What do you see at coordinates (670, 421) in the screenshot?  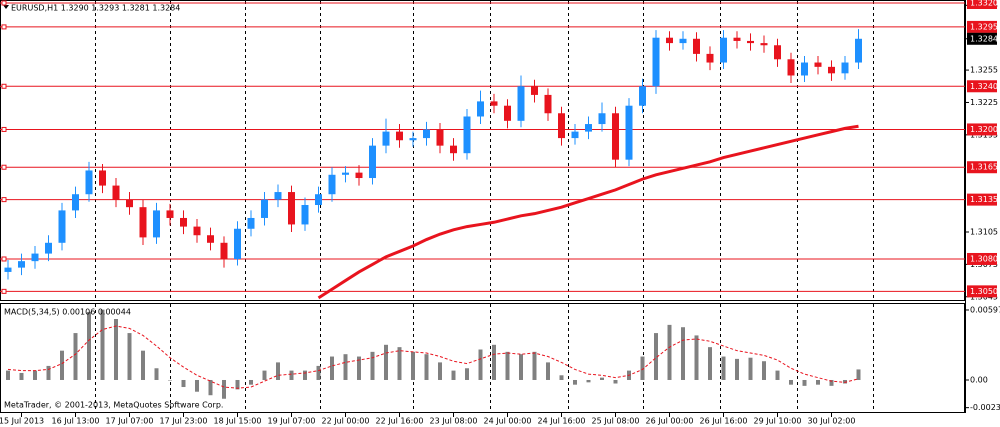 I see `x-tick-label: 26 Jul 00:00` at bounding box center [670, 421].